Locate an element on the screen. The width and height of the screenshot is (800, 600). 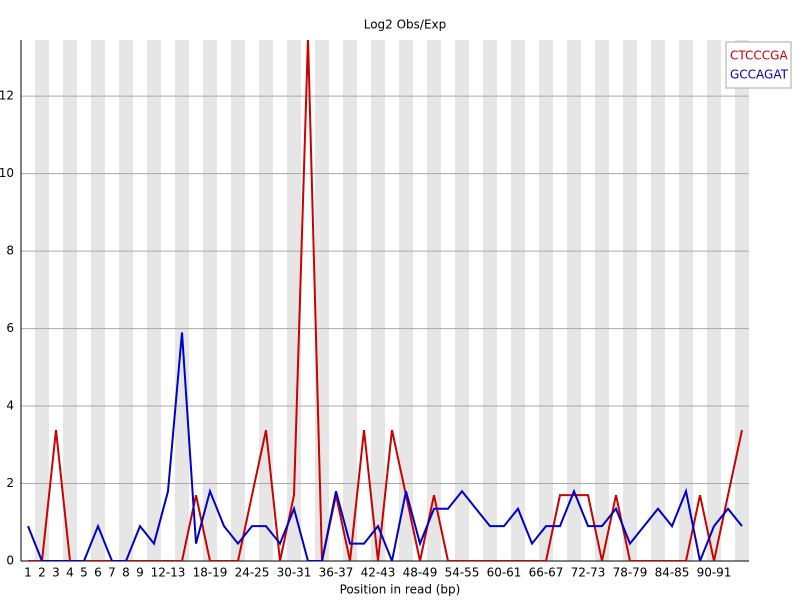
x-tick-label: 7 is located at coordinates (112, 573).